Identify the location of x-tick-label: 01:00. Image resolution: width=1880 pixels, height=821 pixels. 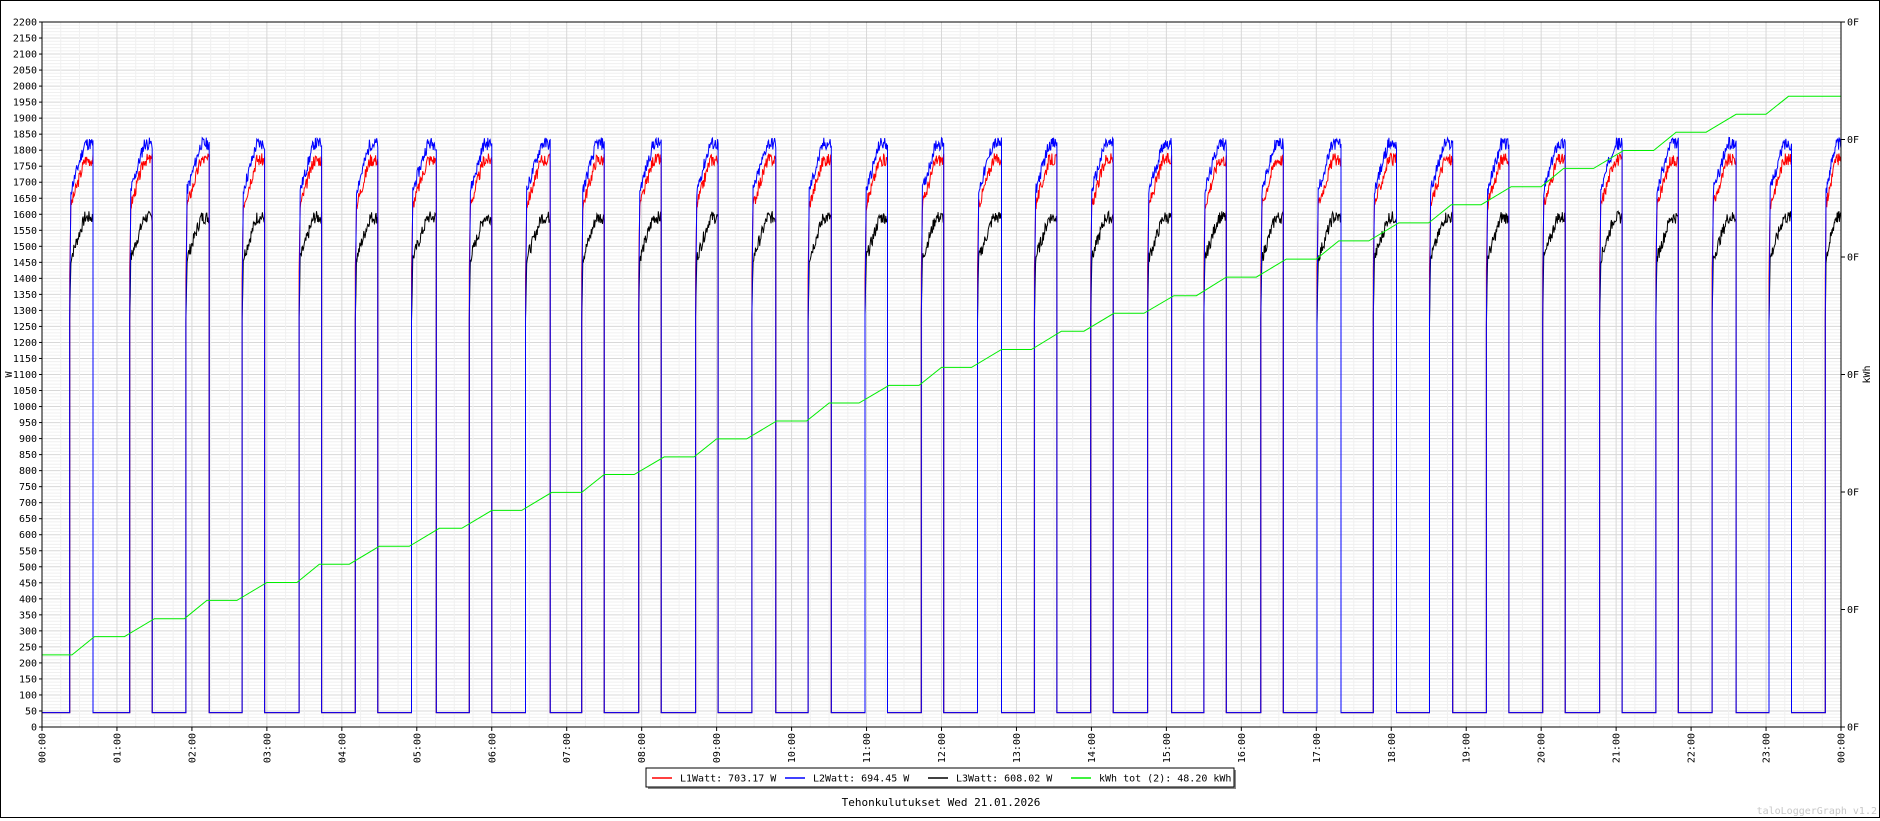
(117, 748).